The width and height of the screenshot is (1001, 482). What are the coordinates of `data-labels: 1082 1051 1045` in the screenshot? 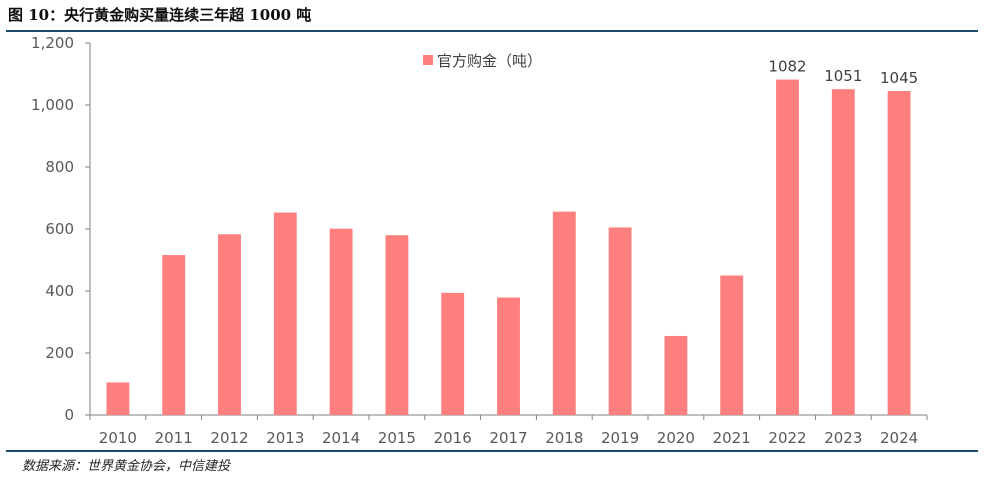 It's located at (843, 72).